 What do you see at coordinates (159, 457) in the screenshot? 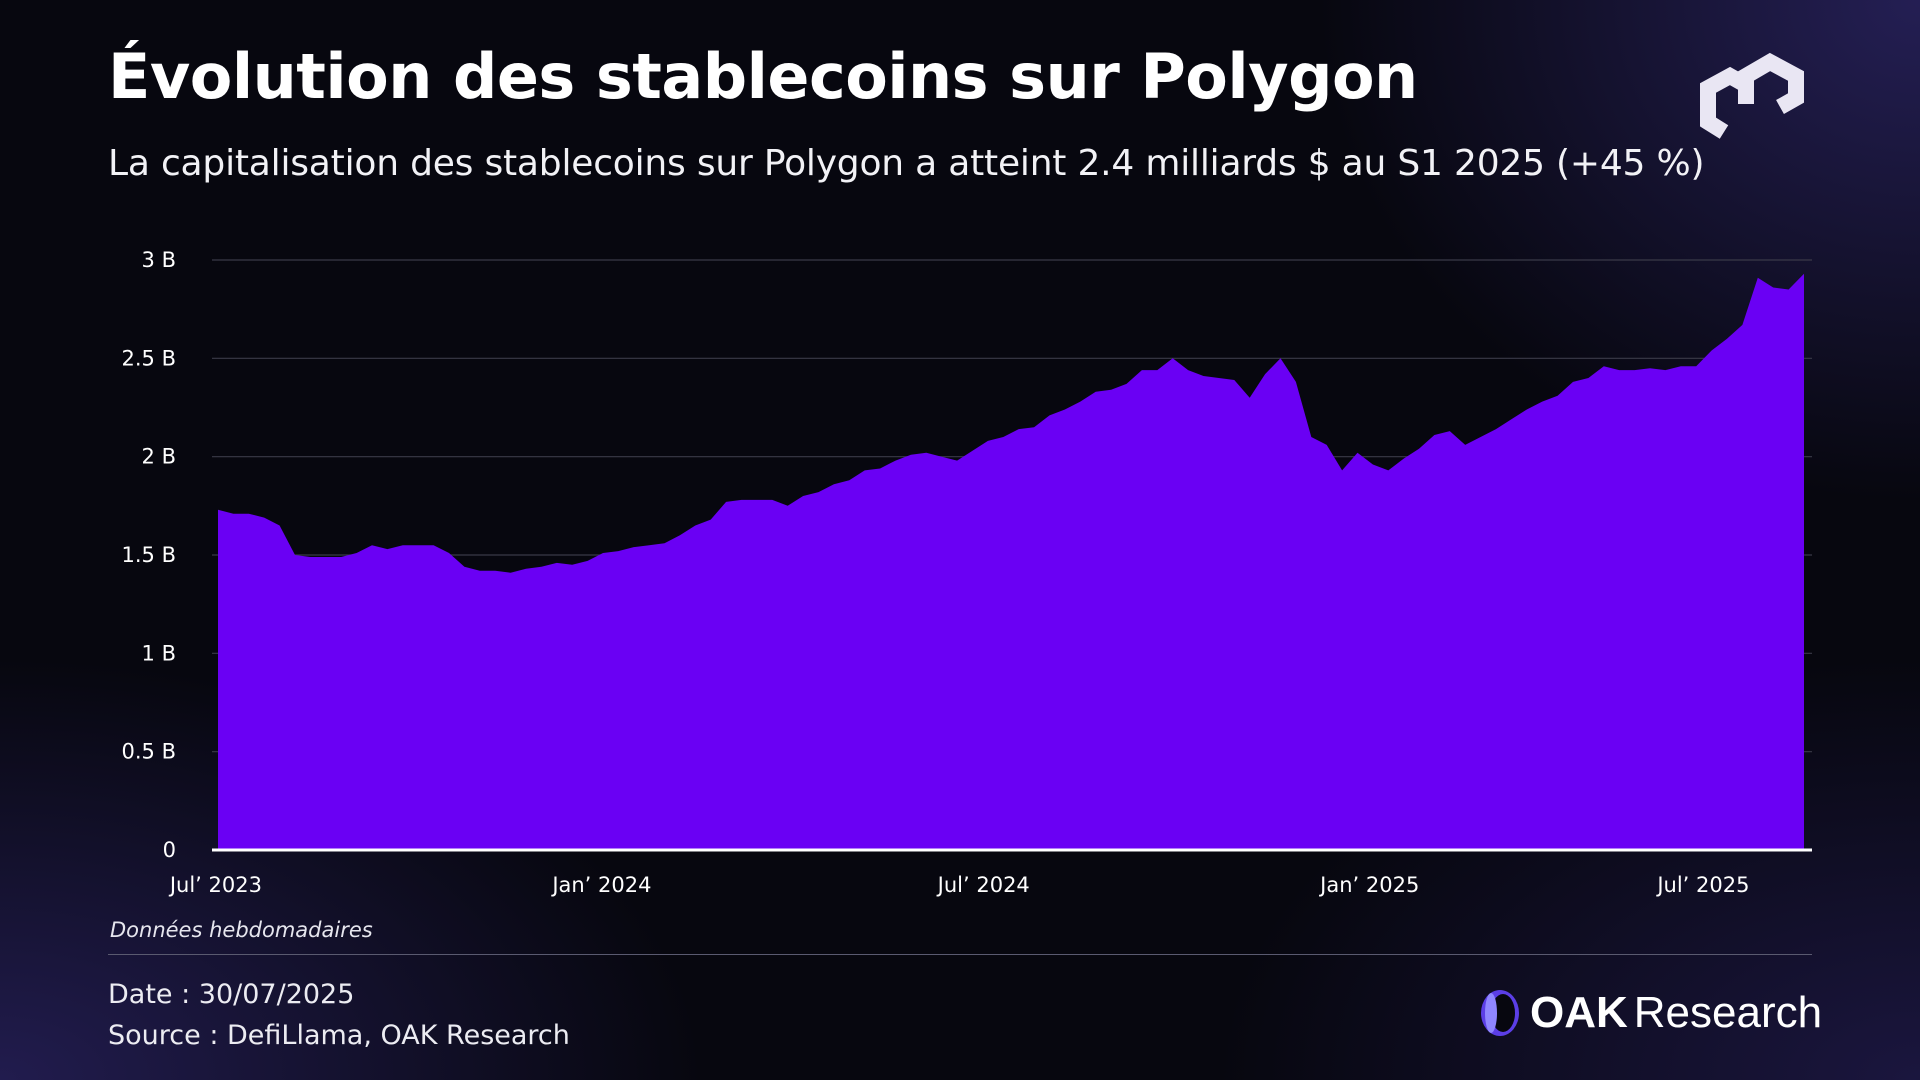
I see `y-tick-label: 2 B` at bounding box center [159, 457].